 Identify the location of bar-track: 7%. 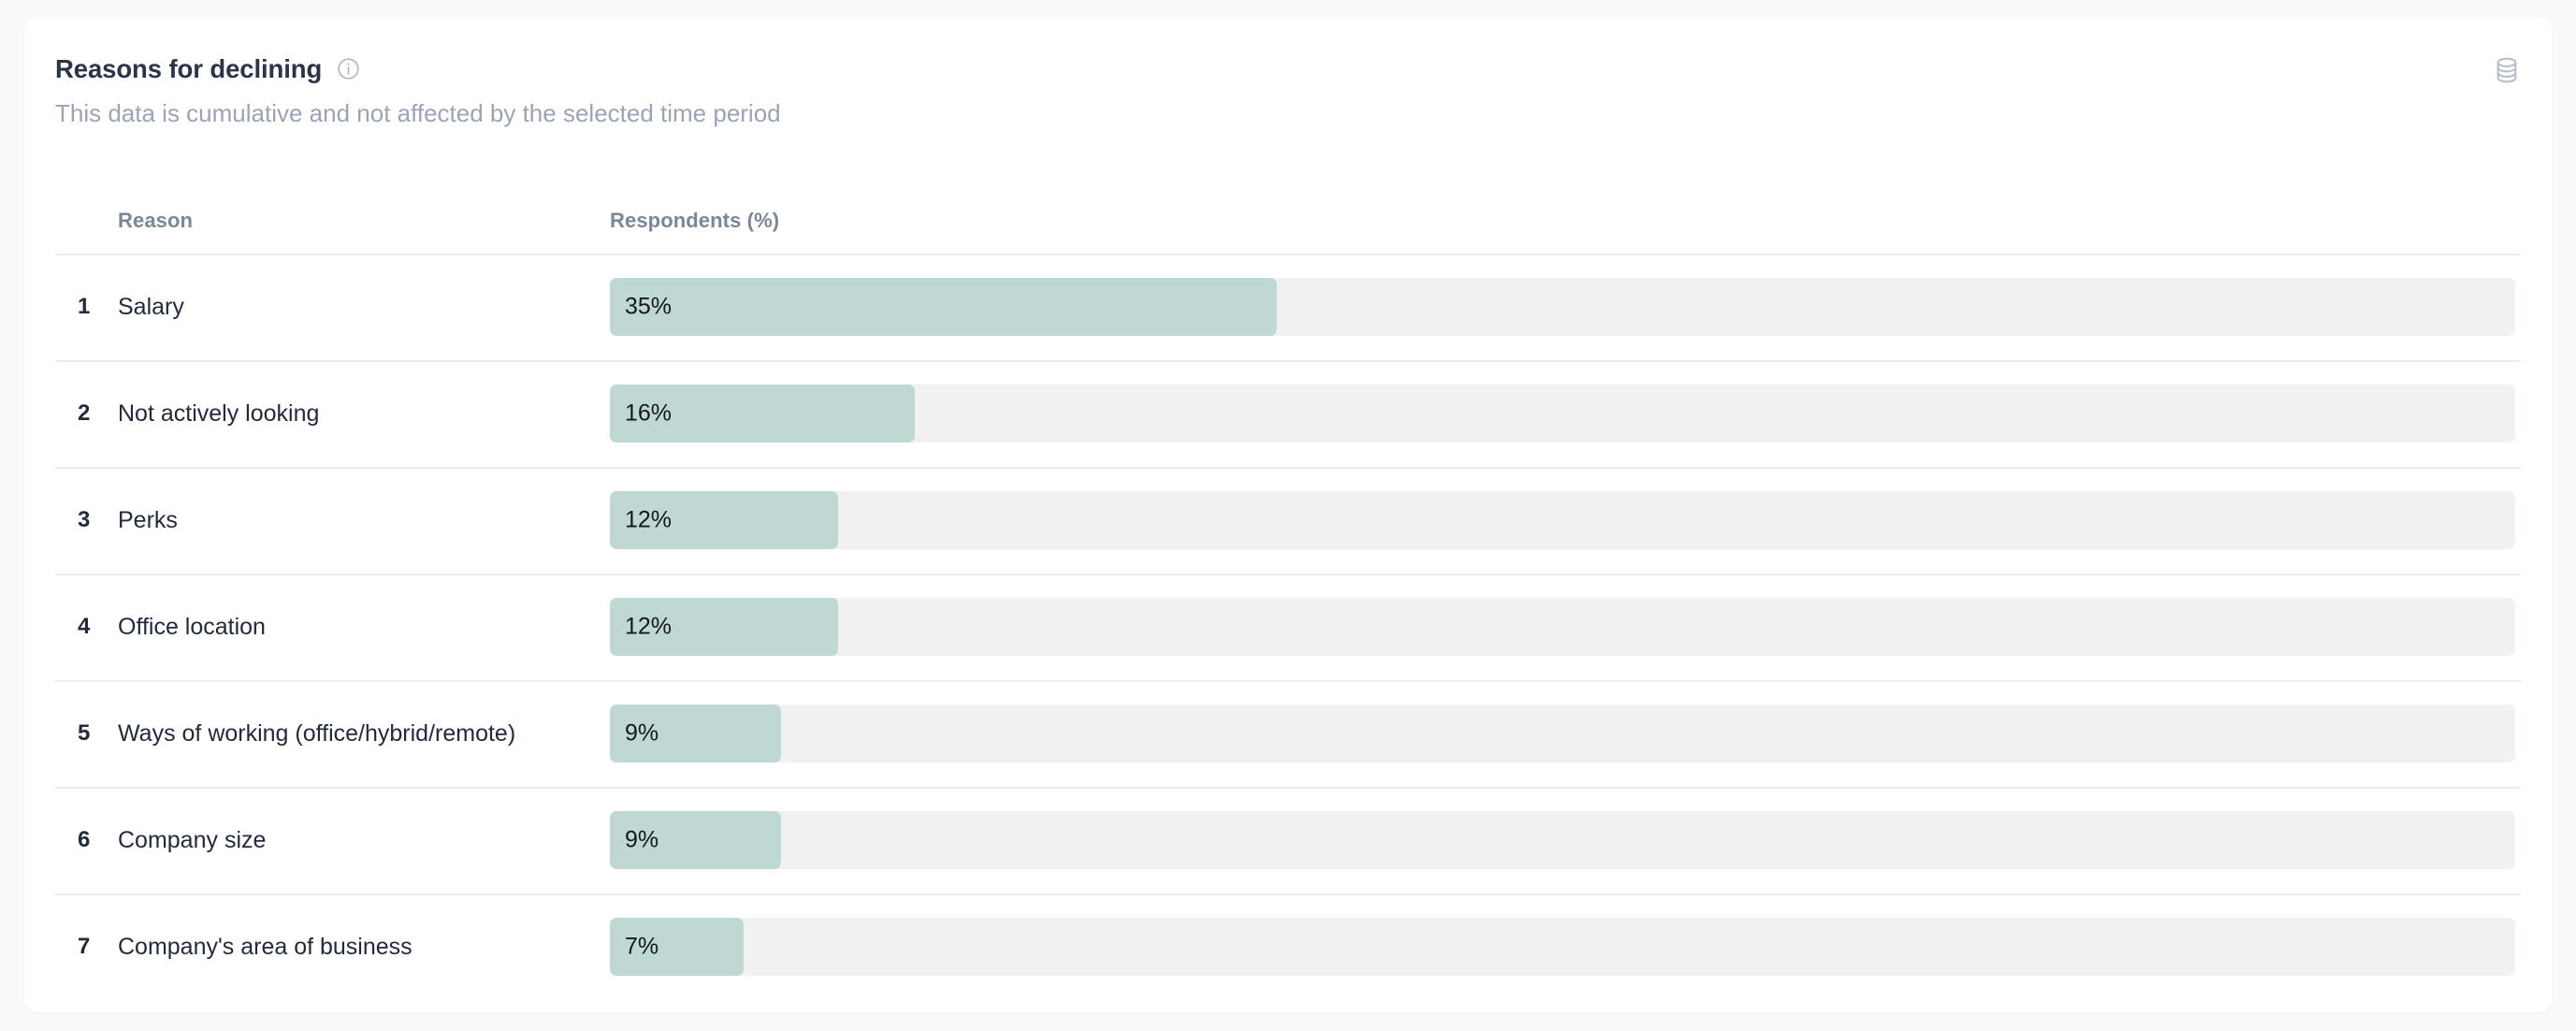
(1563, 947).